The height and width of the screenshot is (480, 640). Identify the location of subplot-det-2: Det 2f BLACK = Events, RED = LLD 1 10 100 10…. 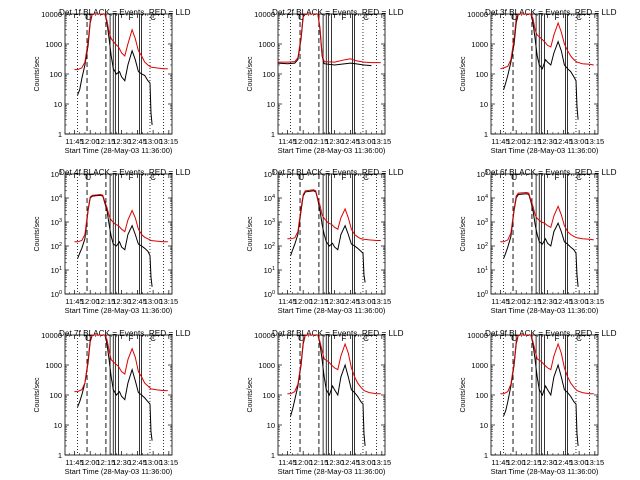
(325, 81).